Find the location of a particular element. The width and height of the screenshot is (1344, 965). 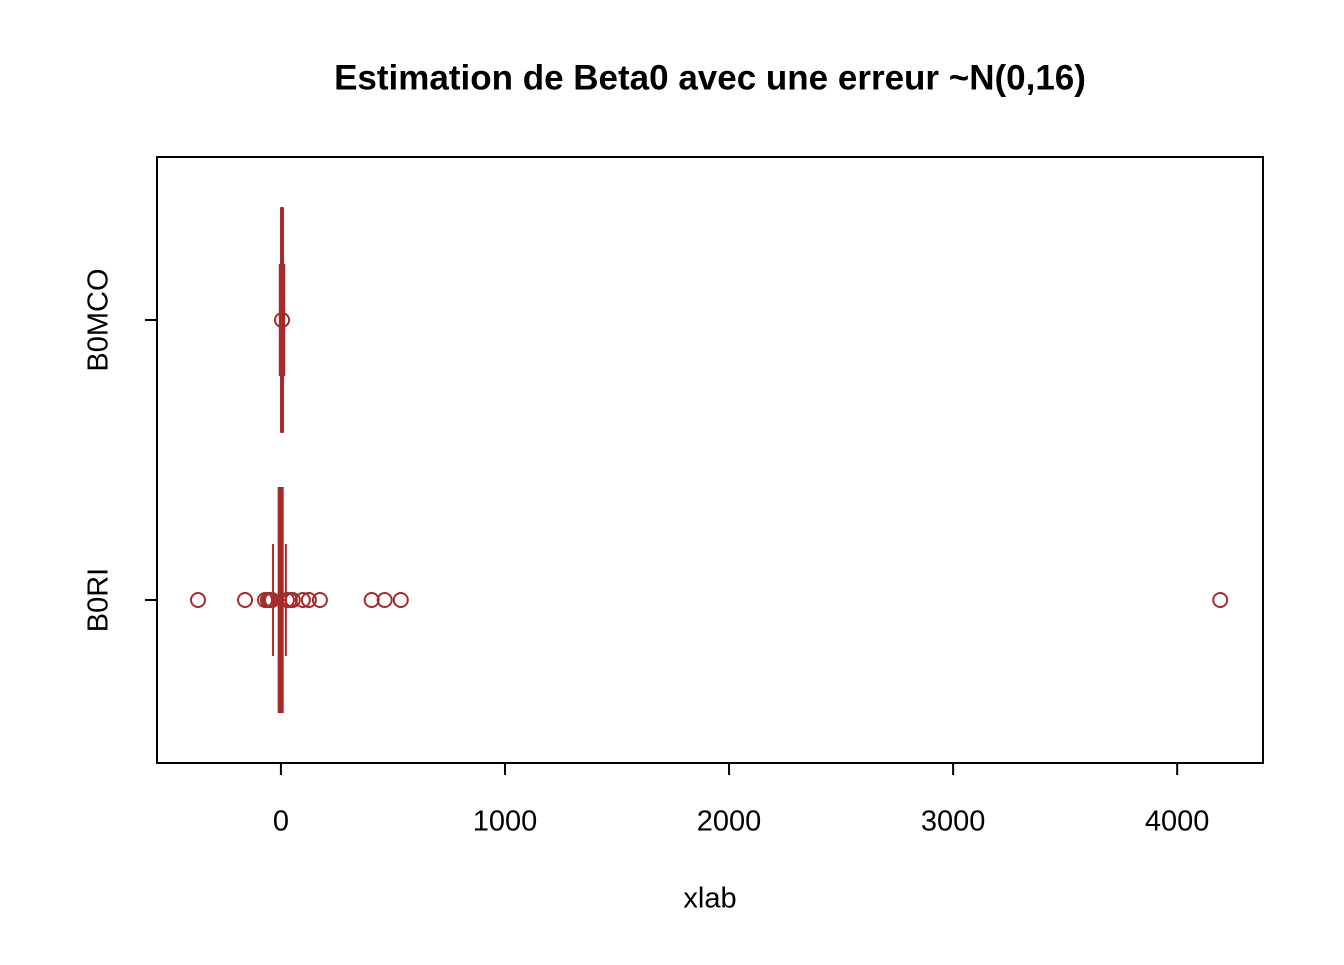

x-tick-label: 3000 is located at coordinates (953, 822).